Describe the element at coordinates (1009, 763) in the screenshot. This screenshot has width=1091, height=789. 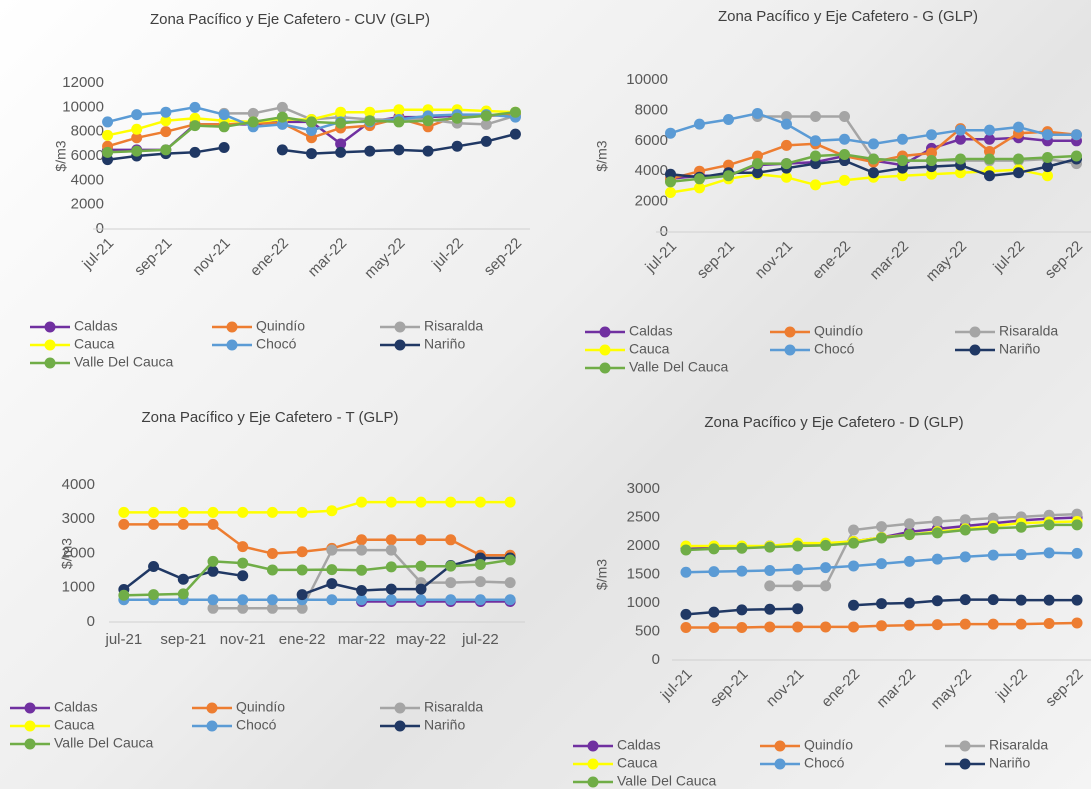
I see `legend-label: Nariño` at that location.